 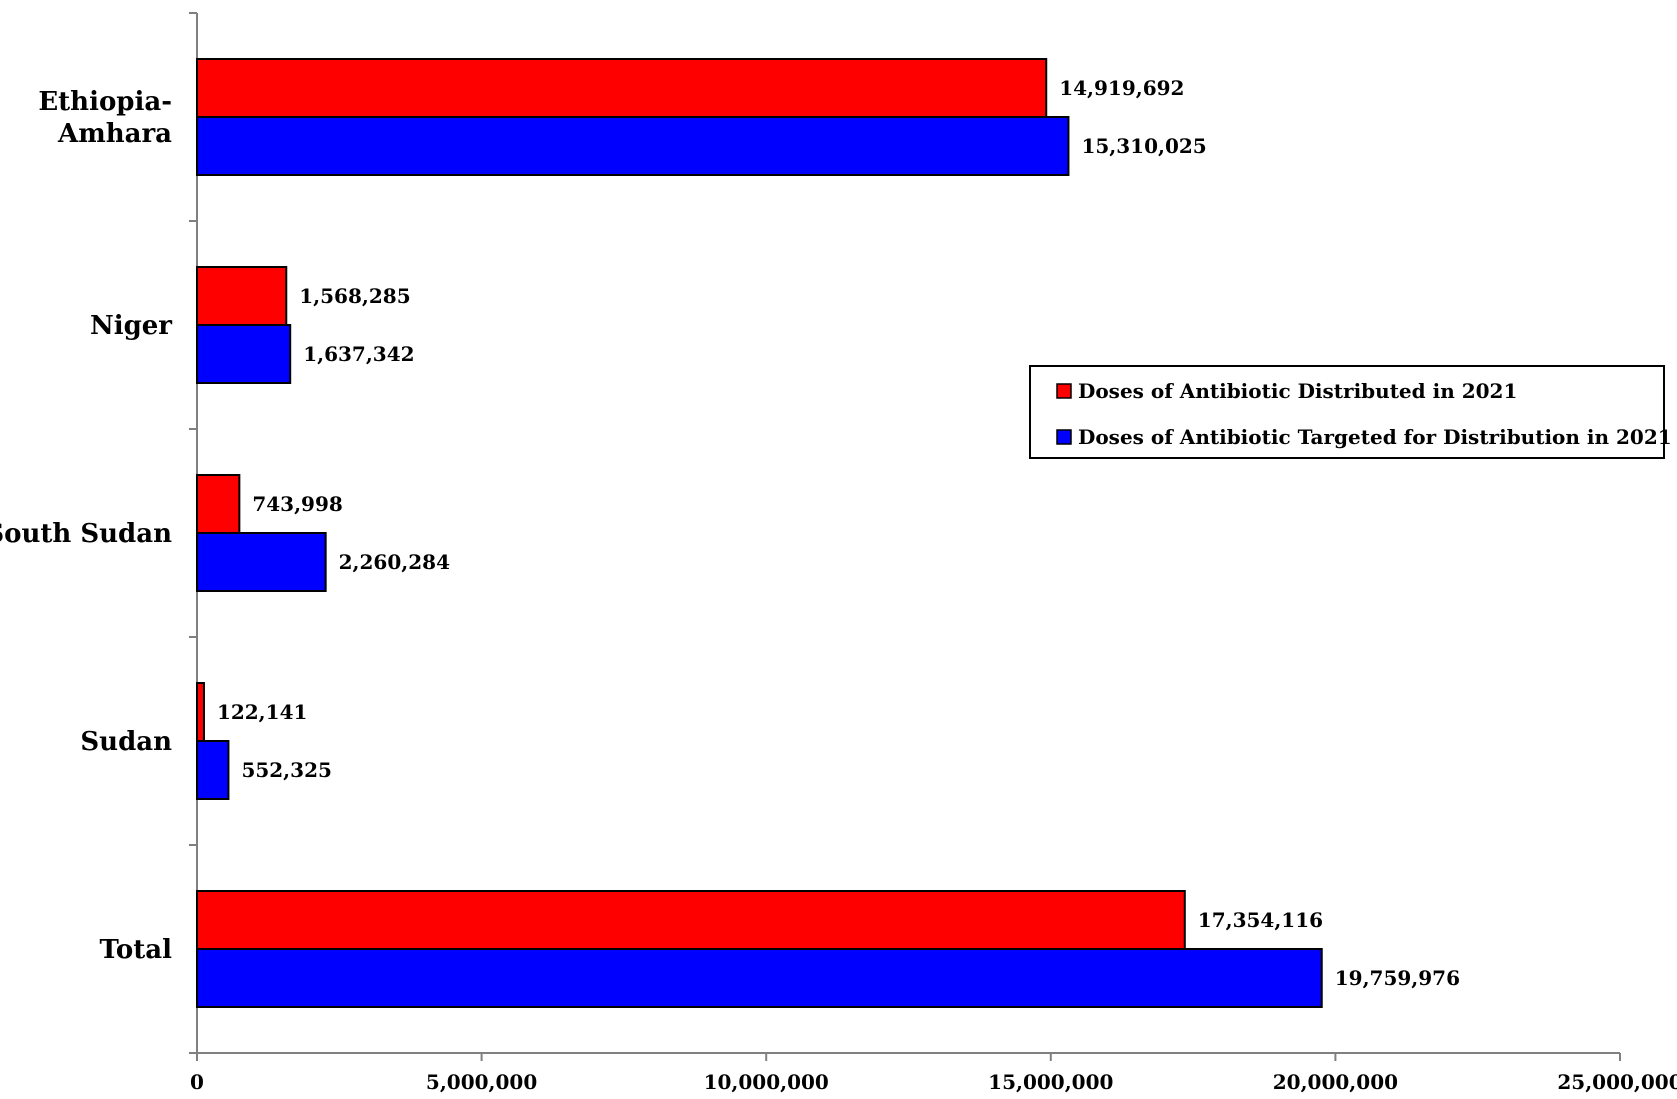 I want to click on x-tick-label: 20,000,000, so click(x=1335, y=1082).